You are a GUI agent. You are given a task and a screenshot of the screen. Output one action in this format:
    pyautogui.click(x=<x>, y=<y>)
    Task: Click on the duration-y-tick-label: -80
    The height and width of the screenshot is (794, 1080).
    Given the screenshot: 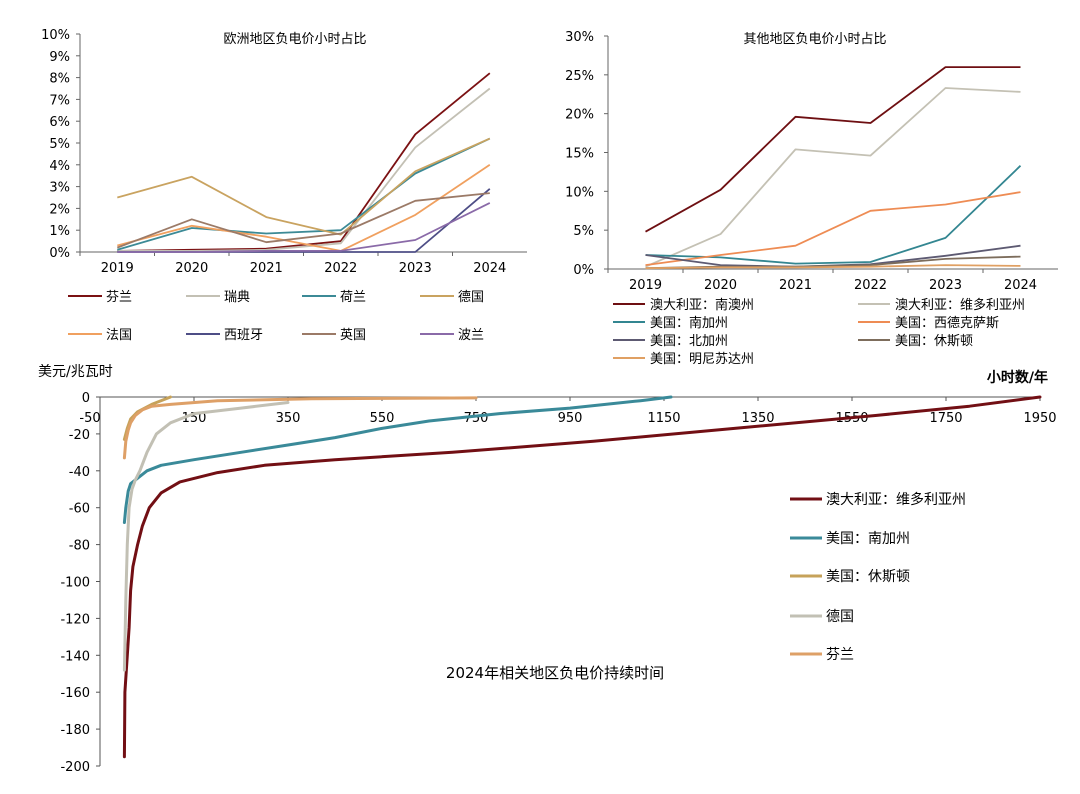 What is the action you would take?
    pyautogui.click(x=79, y=546)
    